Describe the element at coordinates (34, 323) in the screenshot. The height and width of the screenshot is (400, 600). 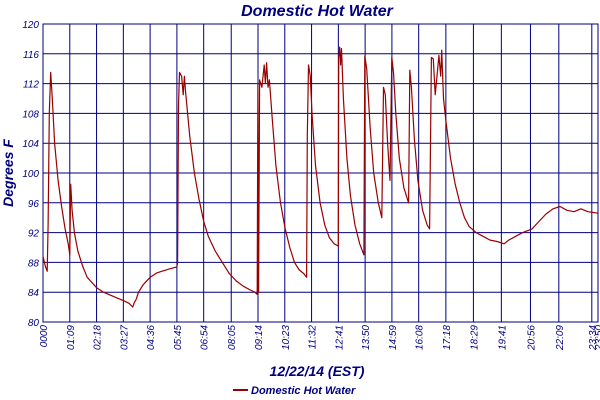
I see `y-tick-label: 80` at that location.